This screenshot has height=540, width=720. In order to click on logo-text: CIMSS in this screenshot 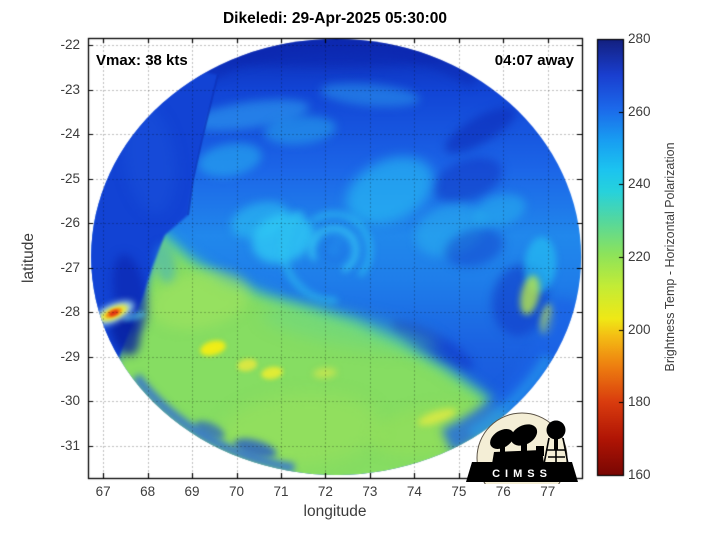, I will do `click(522, 474)`.